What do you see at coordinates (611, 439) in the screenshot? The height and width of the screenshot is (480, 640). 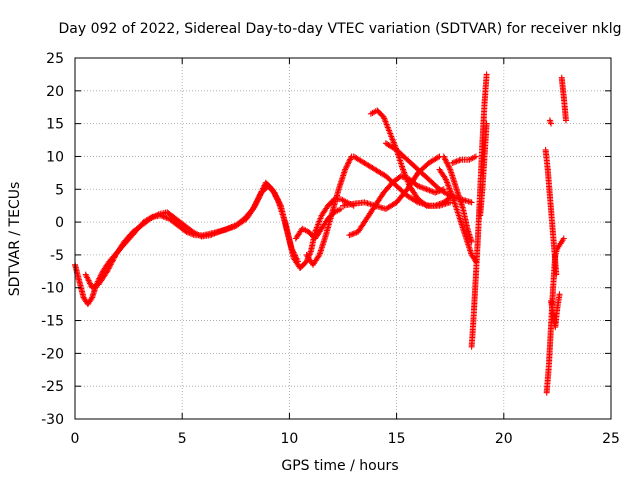 I see `x-tick-label: 25` at bounding box center [611, 439].